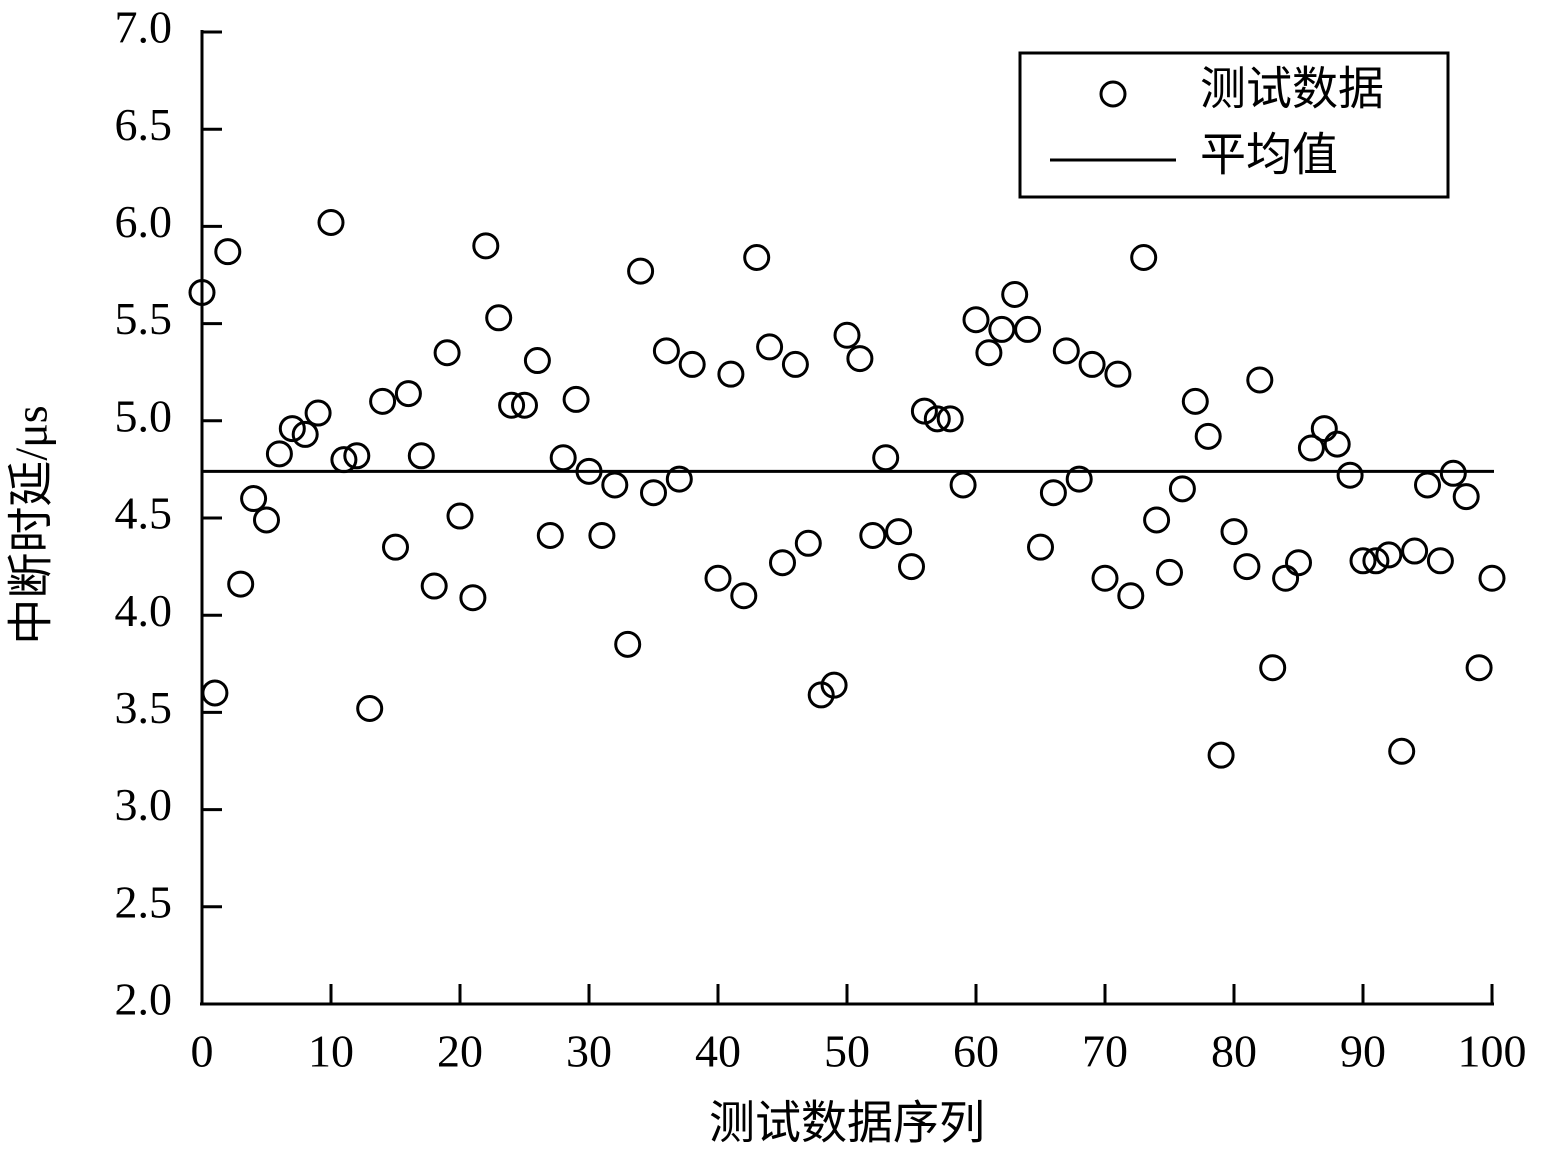  I want to click on x-tick-label: 100, so click(1492, 1051).